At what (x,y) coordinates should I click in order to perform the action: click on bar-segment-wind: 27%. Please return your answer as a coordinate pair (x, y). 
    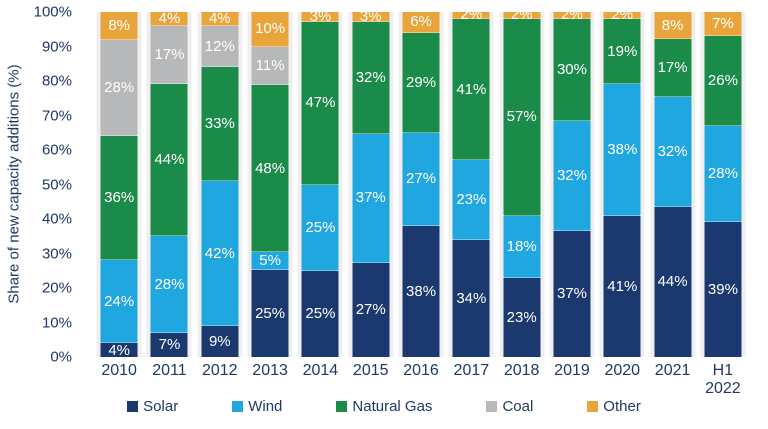
    Looking at the image, I should click on (421, 179).